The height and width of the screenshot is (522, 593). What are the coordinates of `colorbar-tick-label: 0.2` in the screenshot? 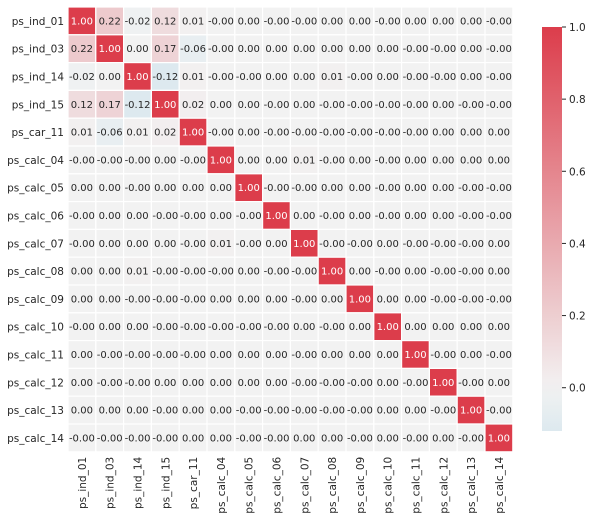 It's located at (577, 317).